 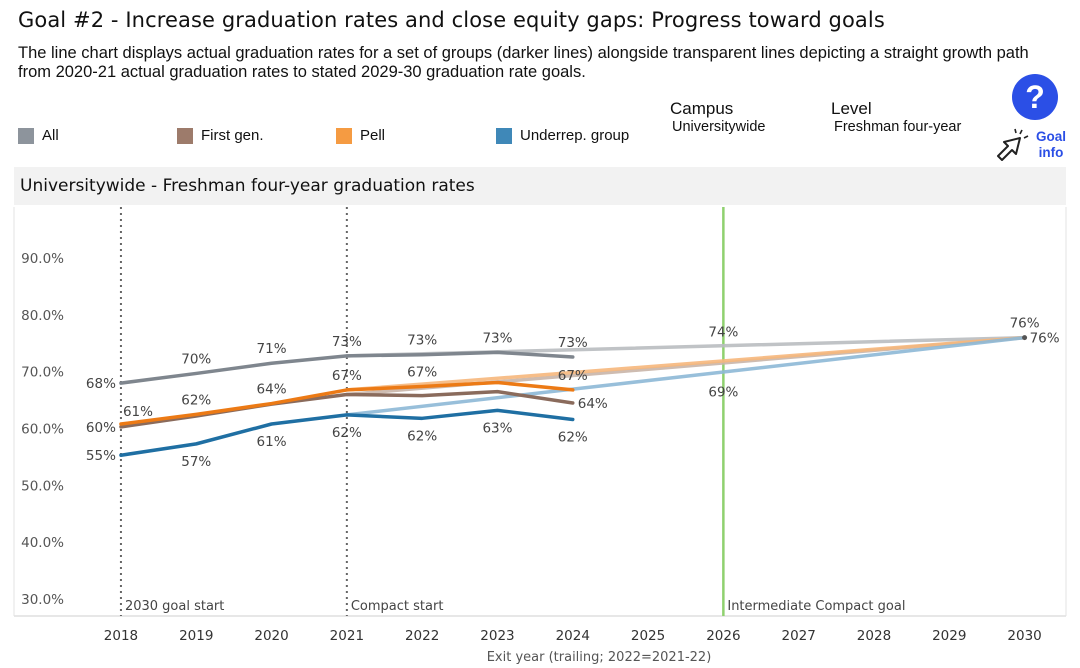 I want to click on data-label: 63%, so click(x=497, y=428).